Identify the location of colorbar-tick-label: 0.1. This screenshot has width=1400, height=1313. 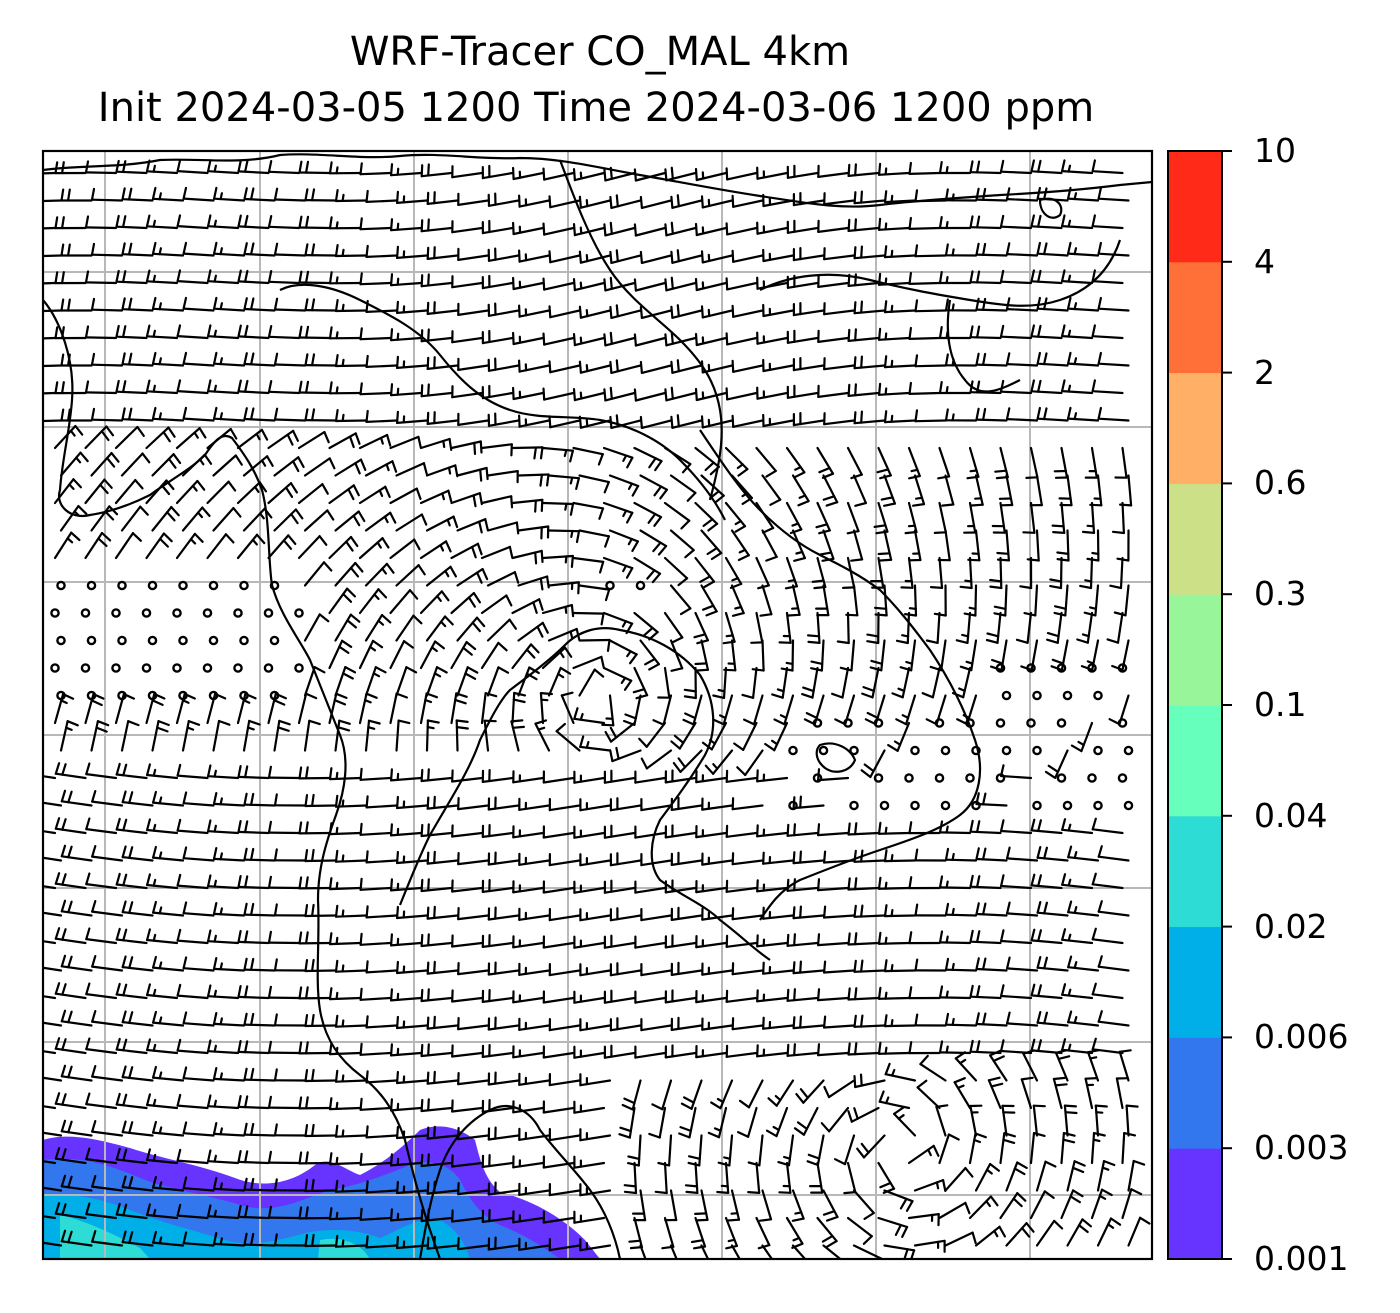
(1280, 704).